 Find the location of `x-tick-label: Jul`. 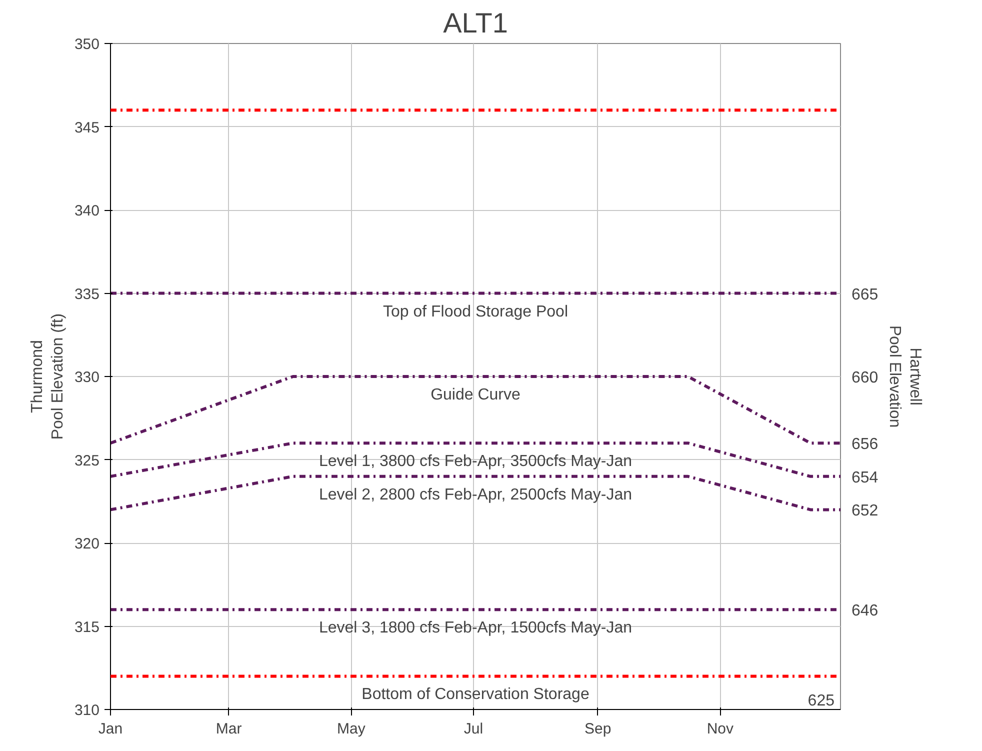

x-tick-label: Jul is located at coordinates (474, 729).